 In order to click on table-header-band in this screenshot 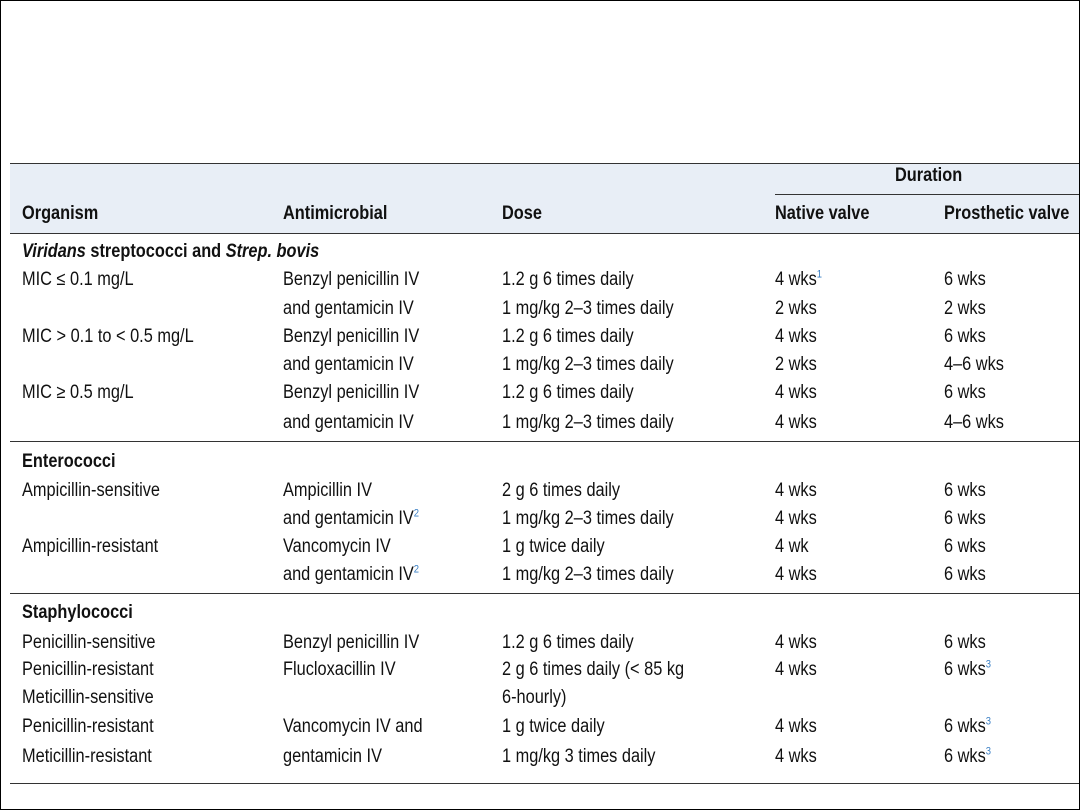, I will do `click(544, 198)`.